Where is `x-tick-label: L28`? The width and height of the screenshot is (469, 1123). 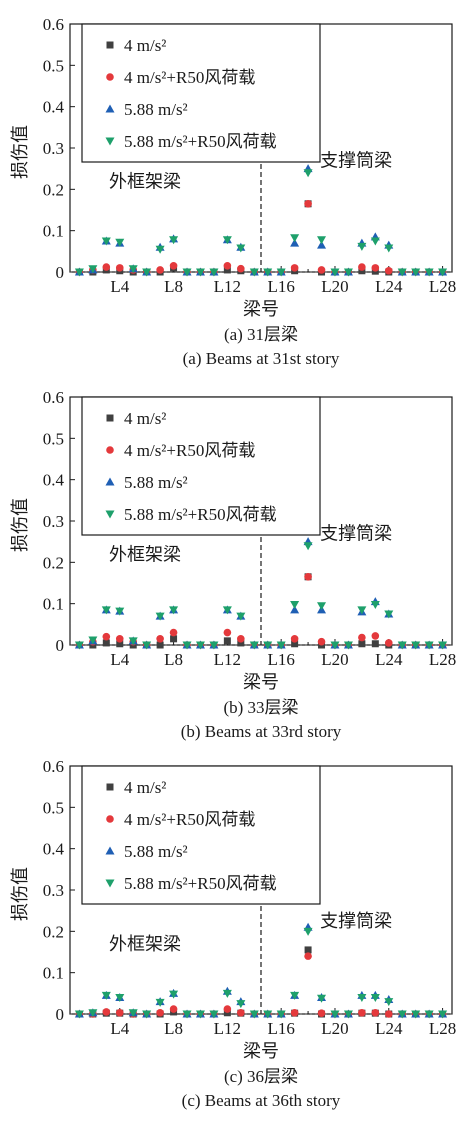
x-tick-label: L28 is located at coordinates (442, 659).